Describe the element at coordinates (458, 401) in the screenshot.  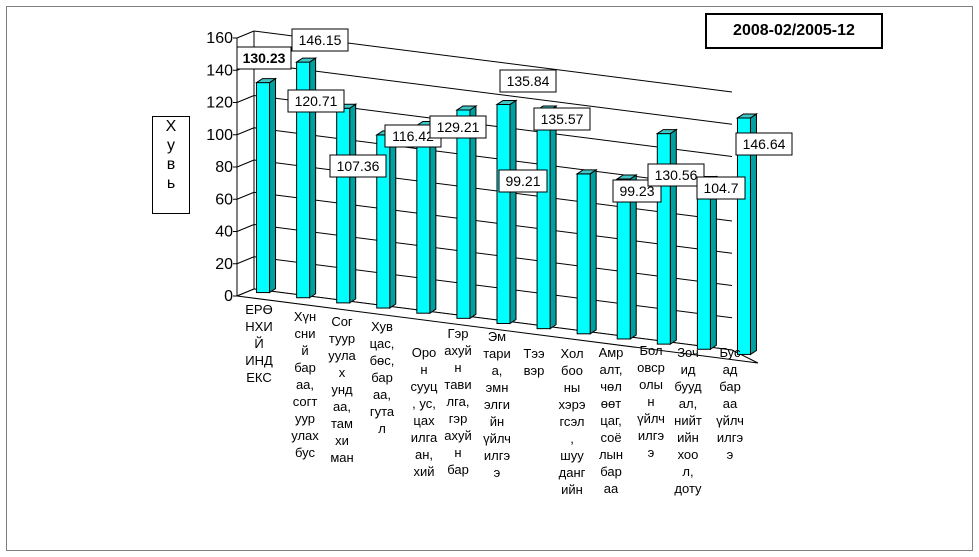
I see `x-tick-label: лга,` at that location.